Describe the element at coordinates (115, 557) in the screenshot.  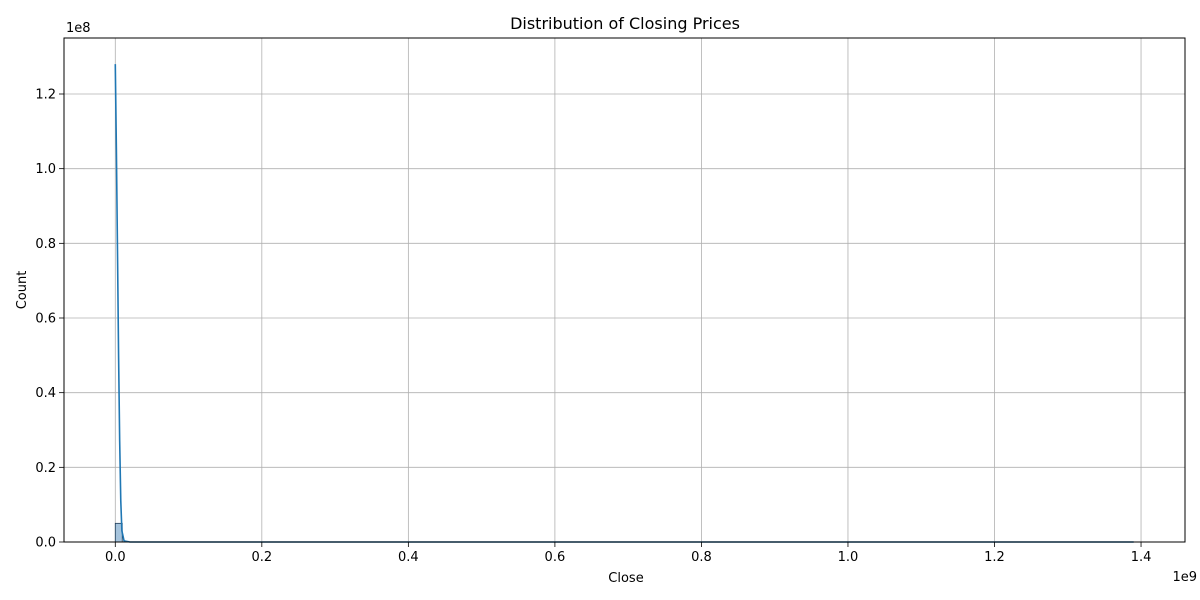
I see `x-tick-label: 0.0` at that location.